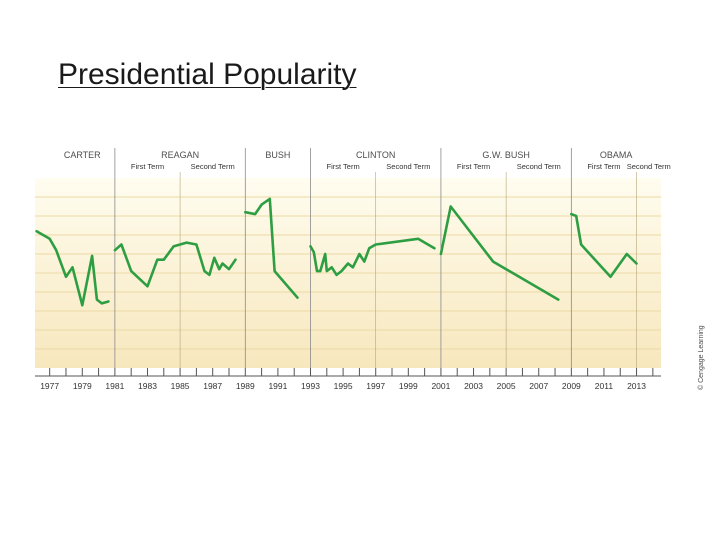  Describe the element at coordinates (506, 155) in the screenshot. I see `president-label: G.W. BUSH` at that location.